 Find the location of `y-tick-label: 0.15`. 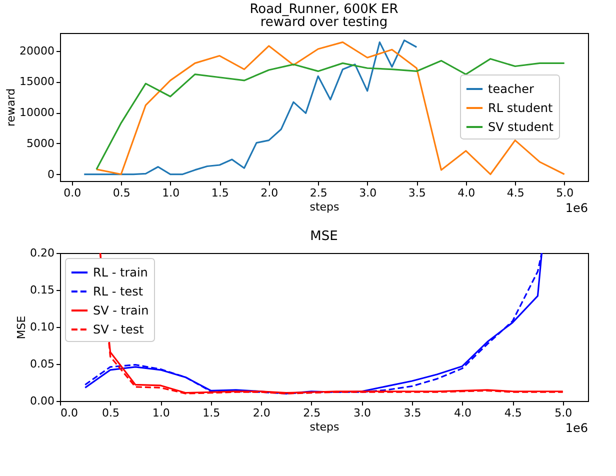

y-tick-label: 0.15 is located at coordinates (42, 290).